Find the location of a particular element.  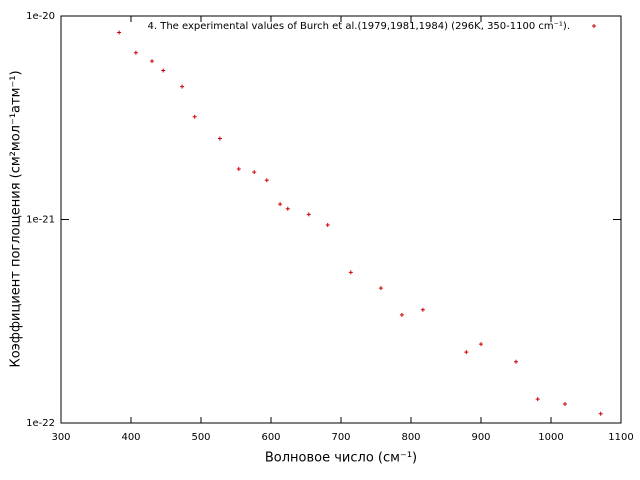

y-tick-label: 1e-21 is located at coordinates (40, 220).